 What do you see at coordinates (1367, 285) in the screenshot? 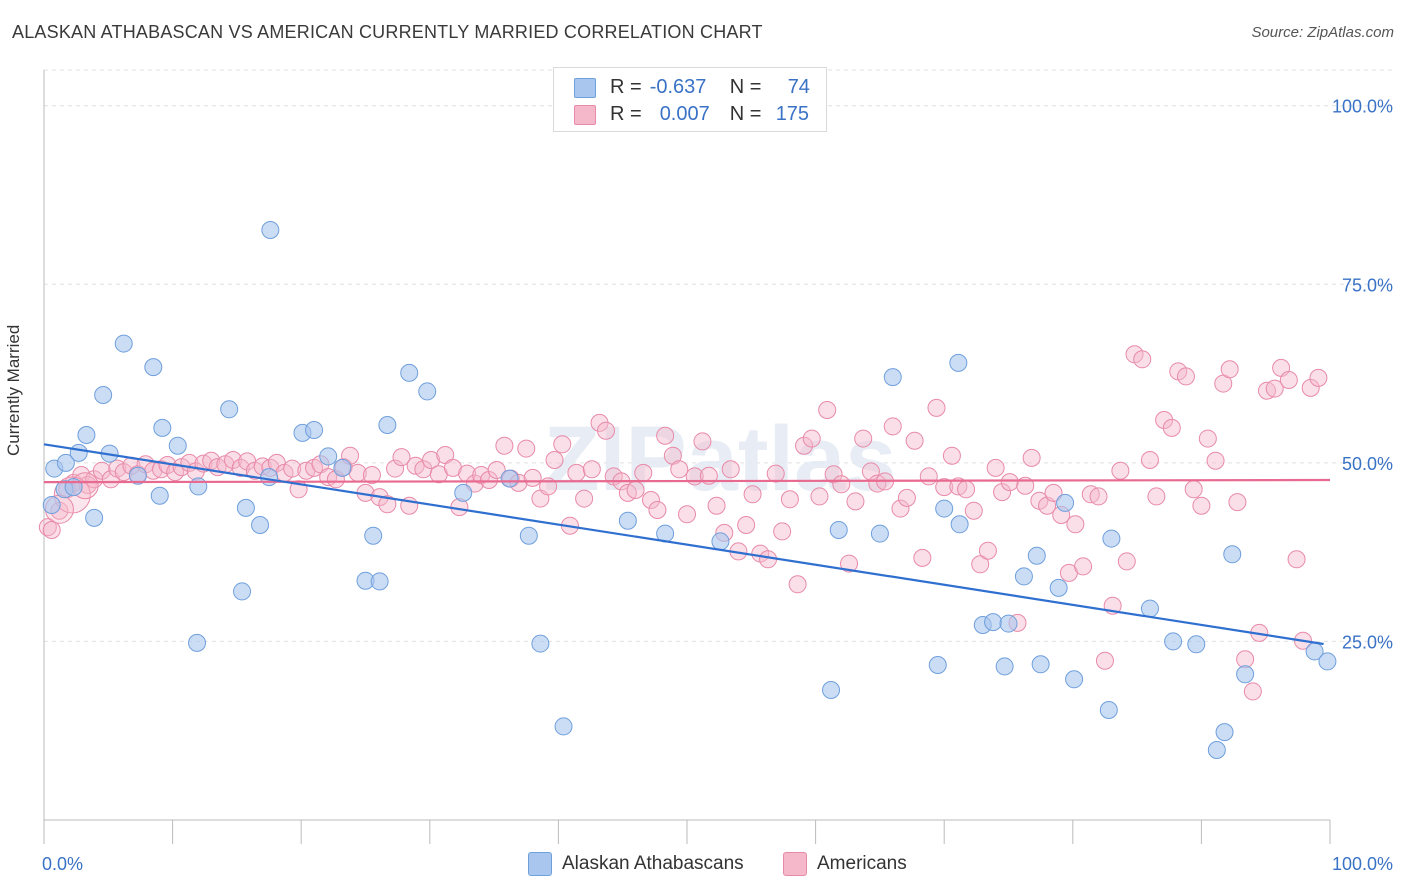
I see `y-tick-label: 75.0%` at bounding box center [1367, 285].